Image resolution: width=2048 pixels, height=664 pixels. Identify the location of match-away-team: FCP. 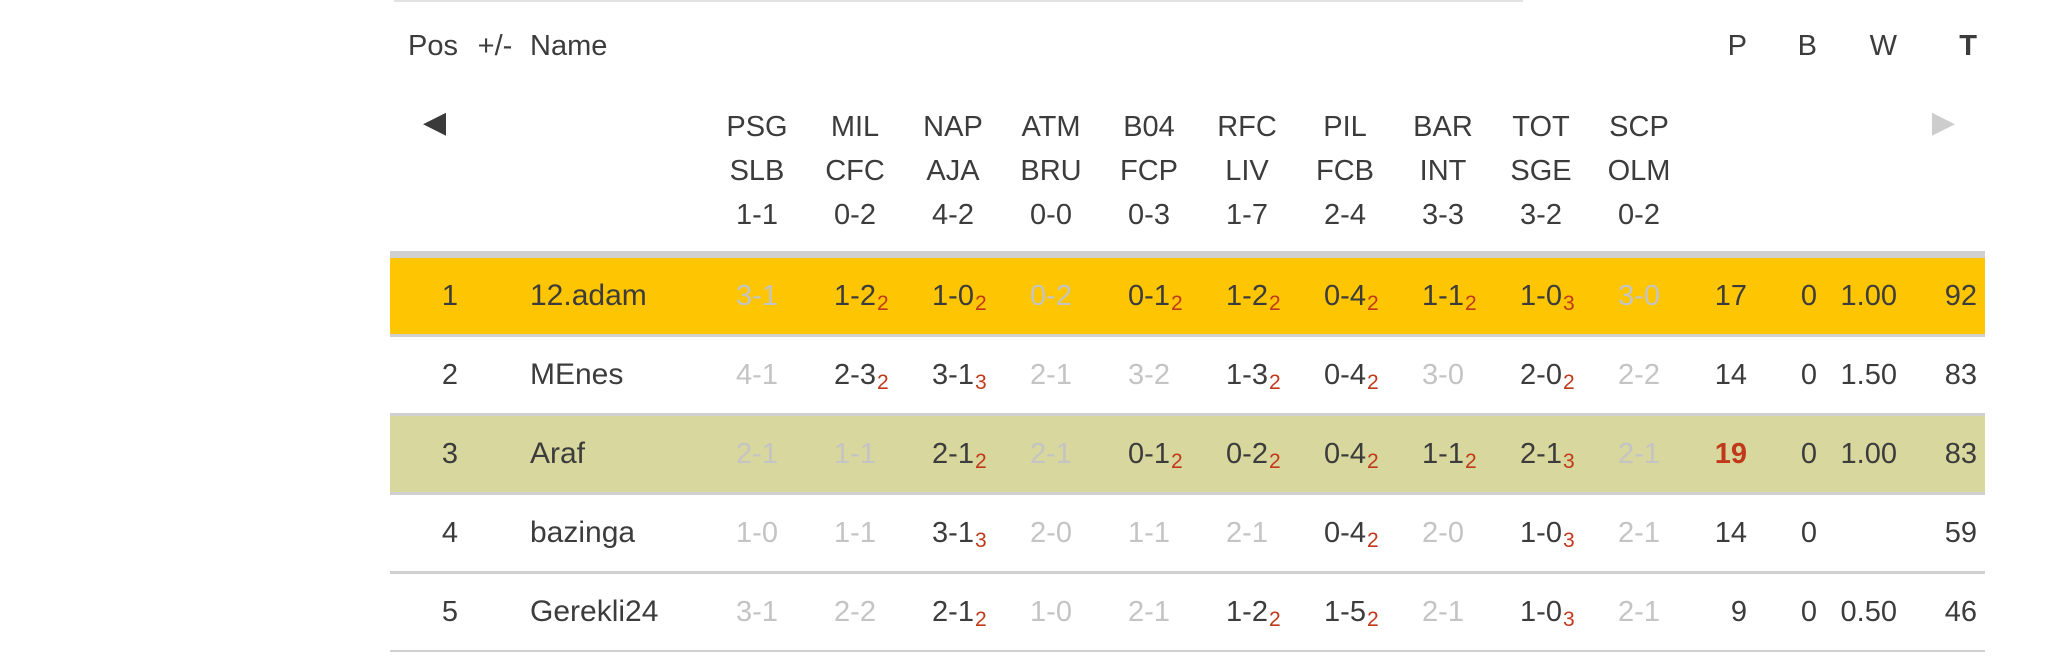
(1149, 171).